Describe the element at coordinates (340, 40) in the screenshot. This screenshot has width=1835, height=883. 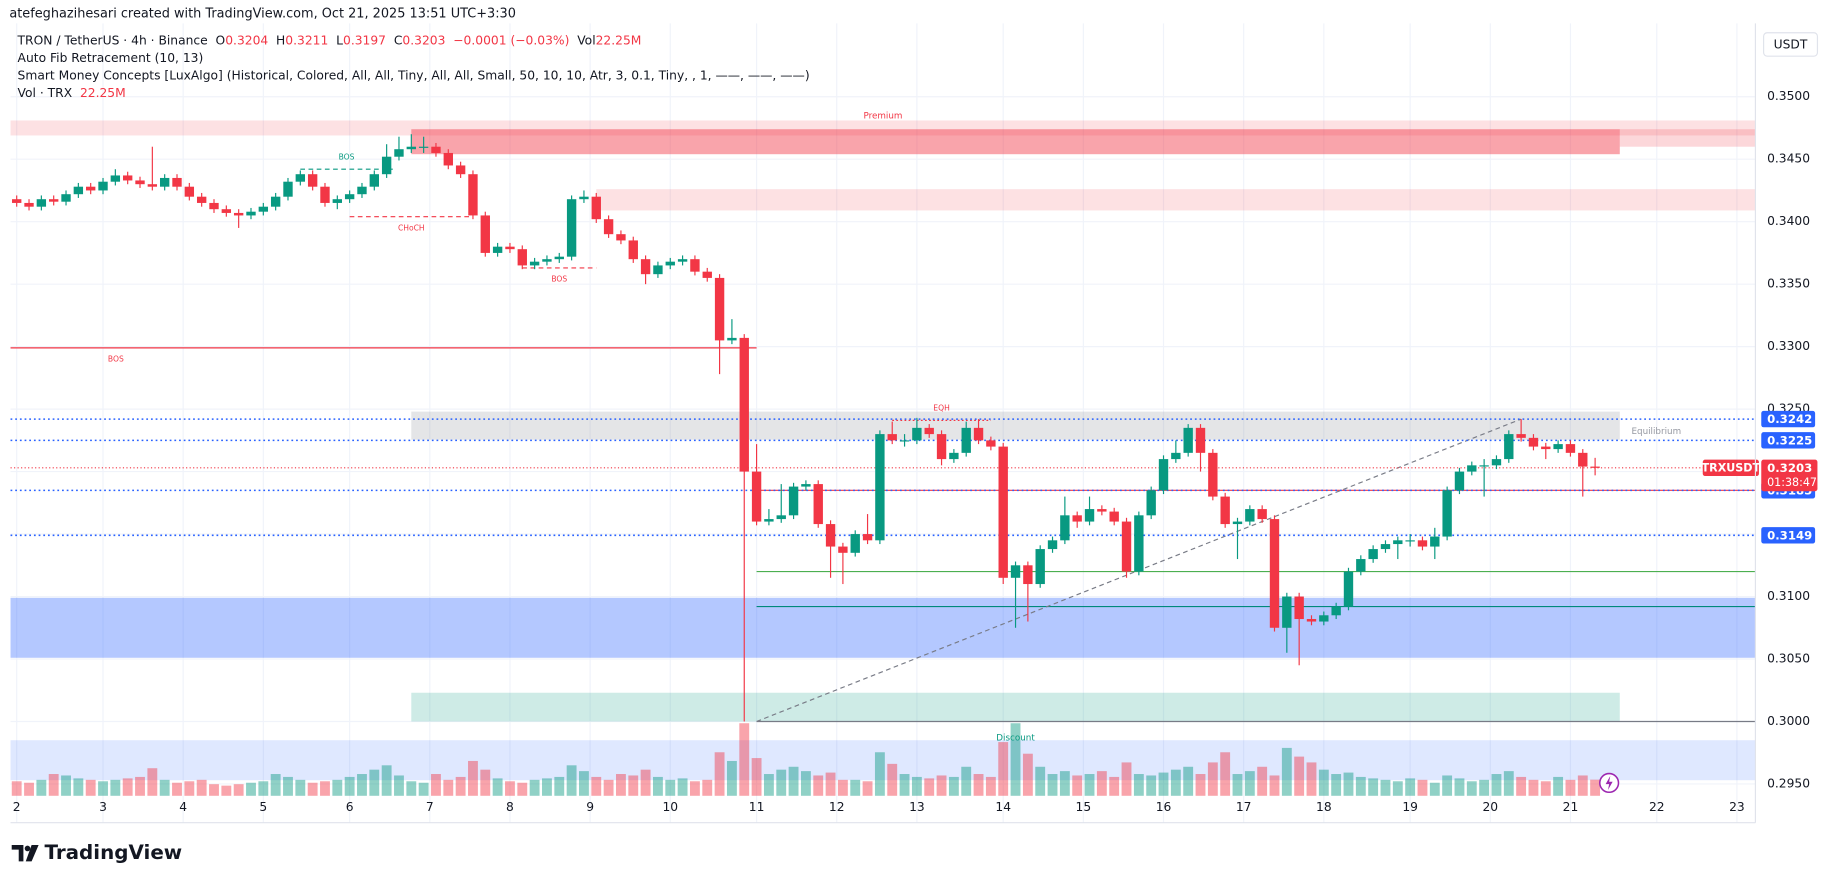
I see `legend-label: L` at that location.